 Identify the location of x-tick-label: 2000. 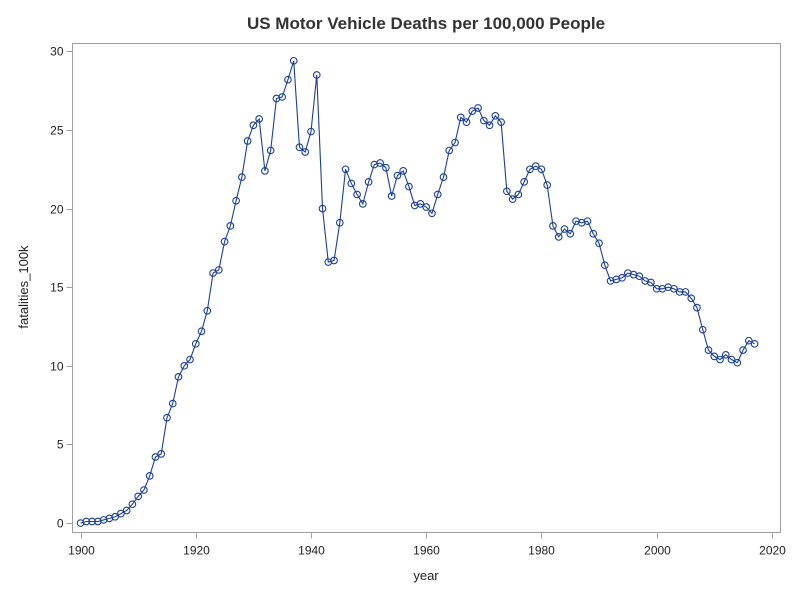
(657, 551).